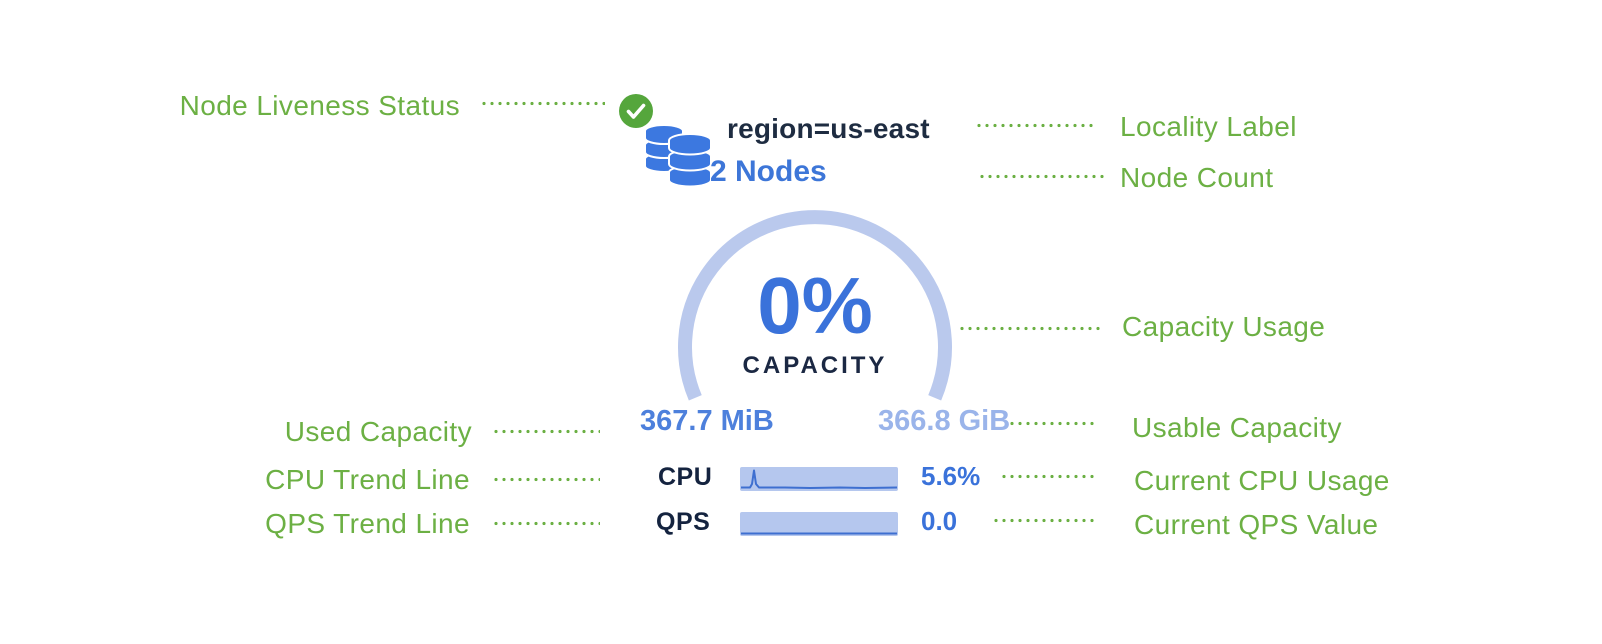  What do you see at coordinates (1034, 125) in the screenshot?
I see `leader-dots-locality` at bounding box center [1034, 125].